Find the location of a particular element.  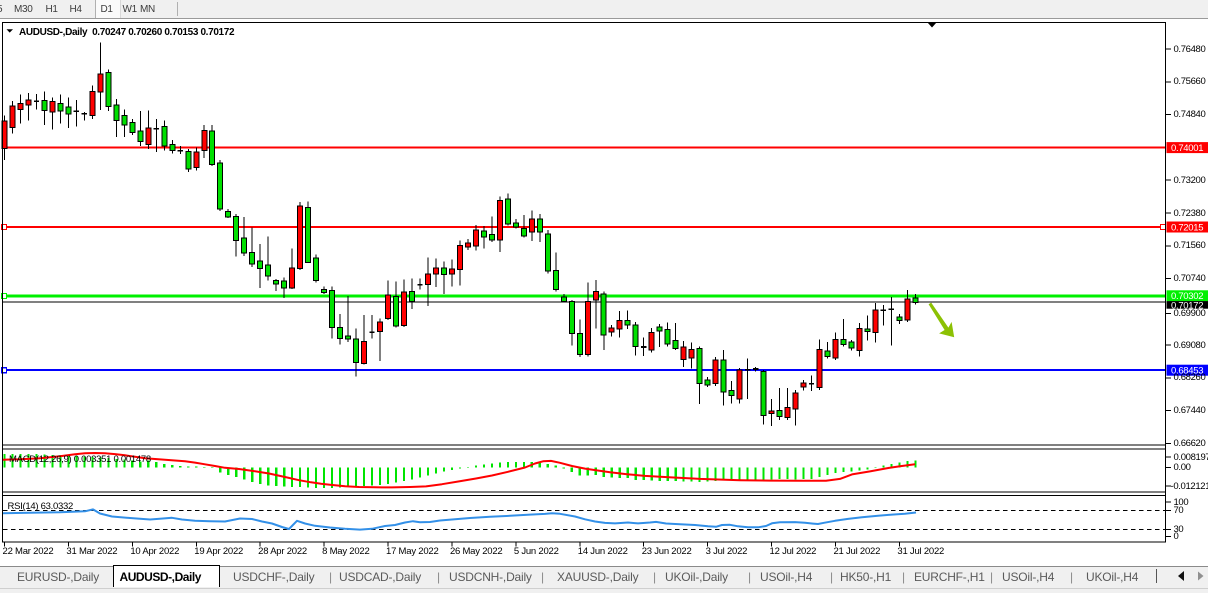

svg-text: 0.72015 is located at coordinates (1187, 227).